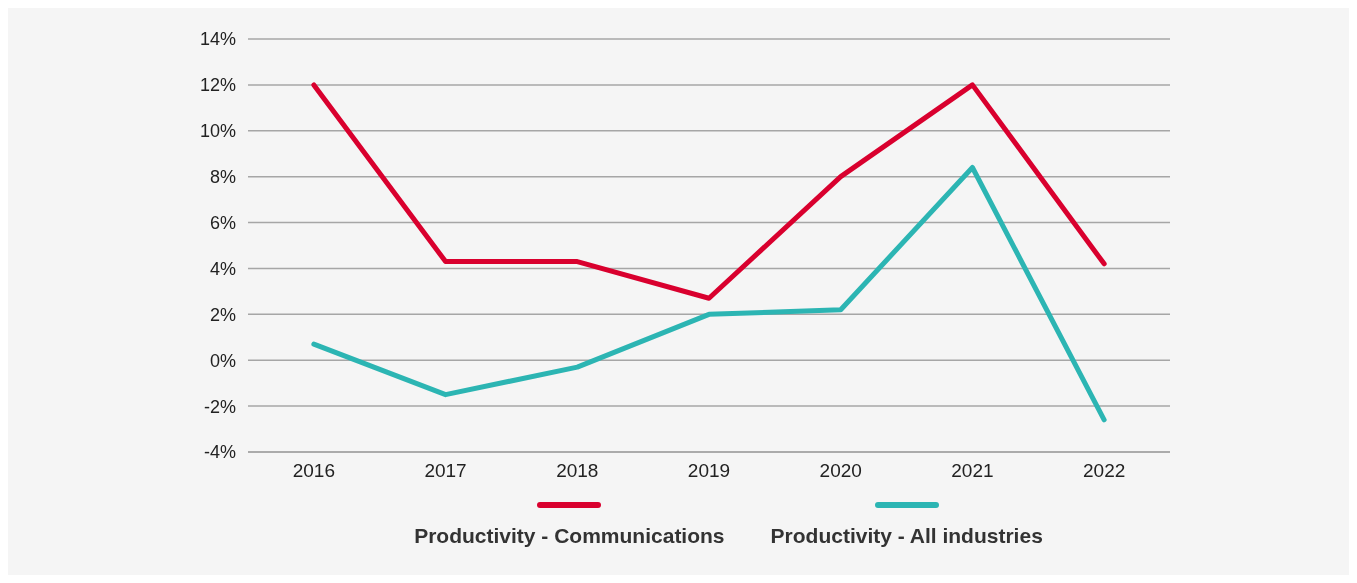 This screenshot has width=1357, height=583. I want to click on x-tick-label: 2022, so click(1104, 471).